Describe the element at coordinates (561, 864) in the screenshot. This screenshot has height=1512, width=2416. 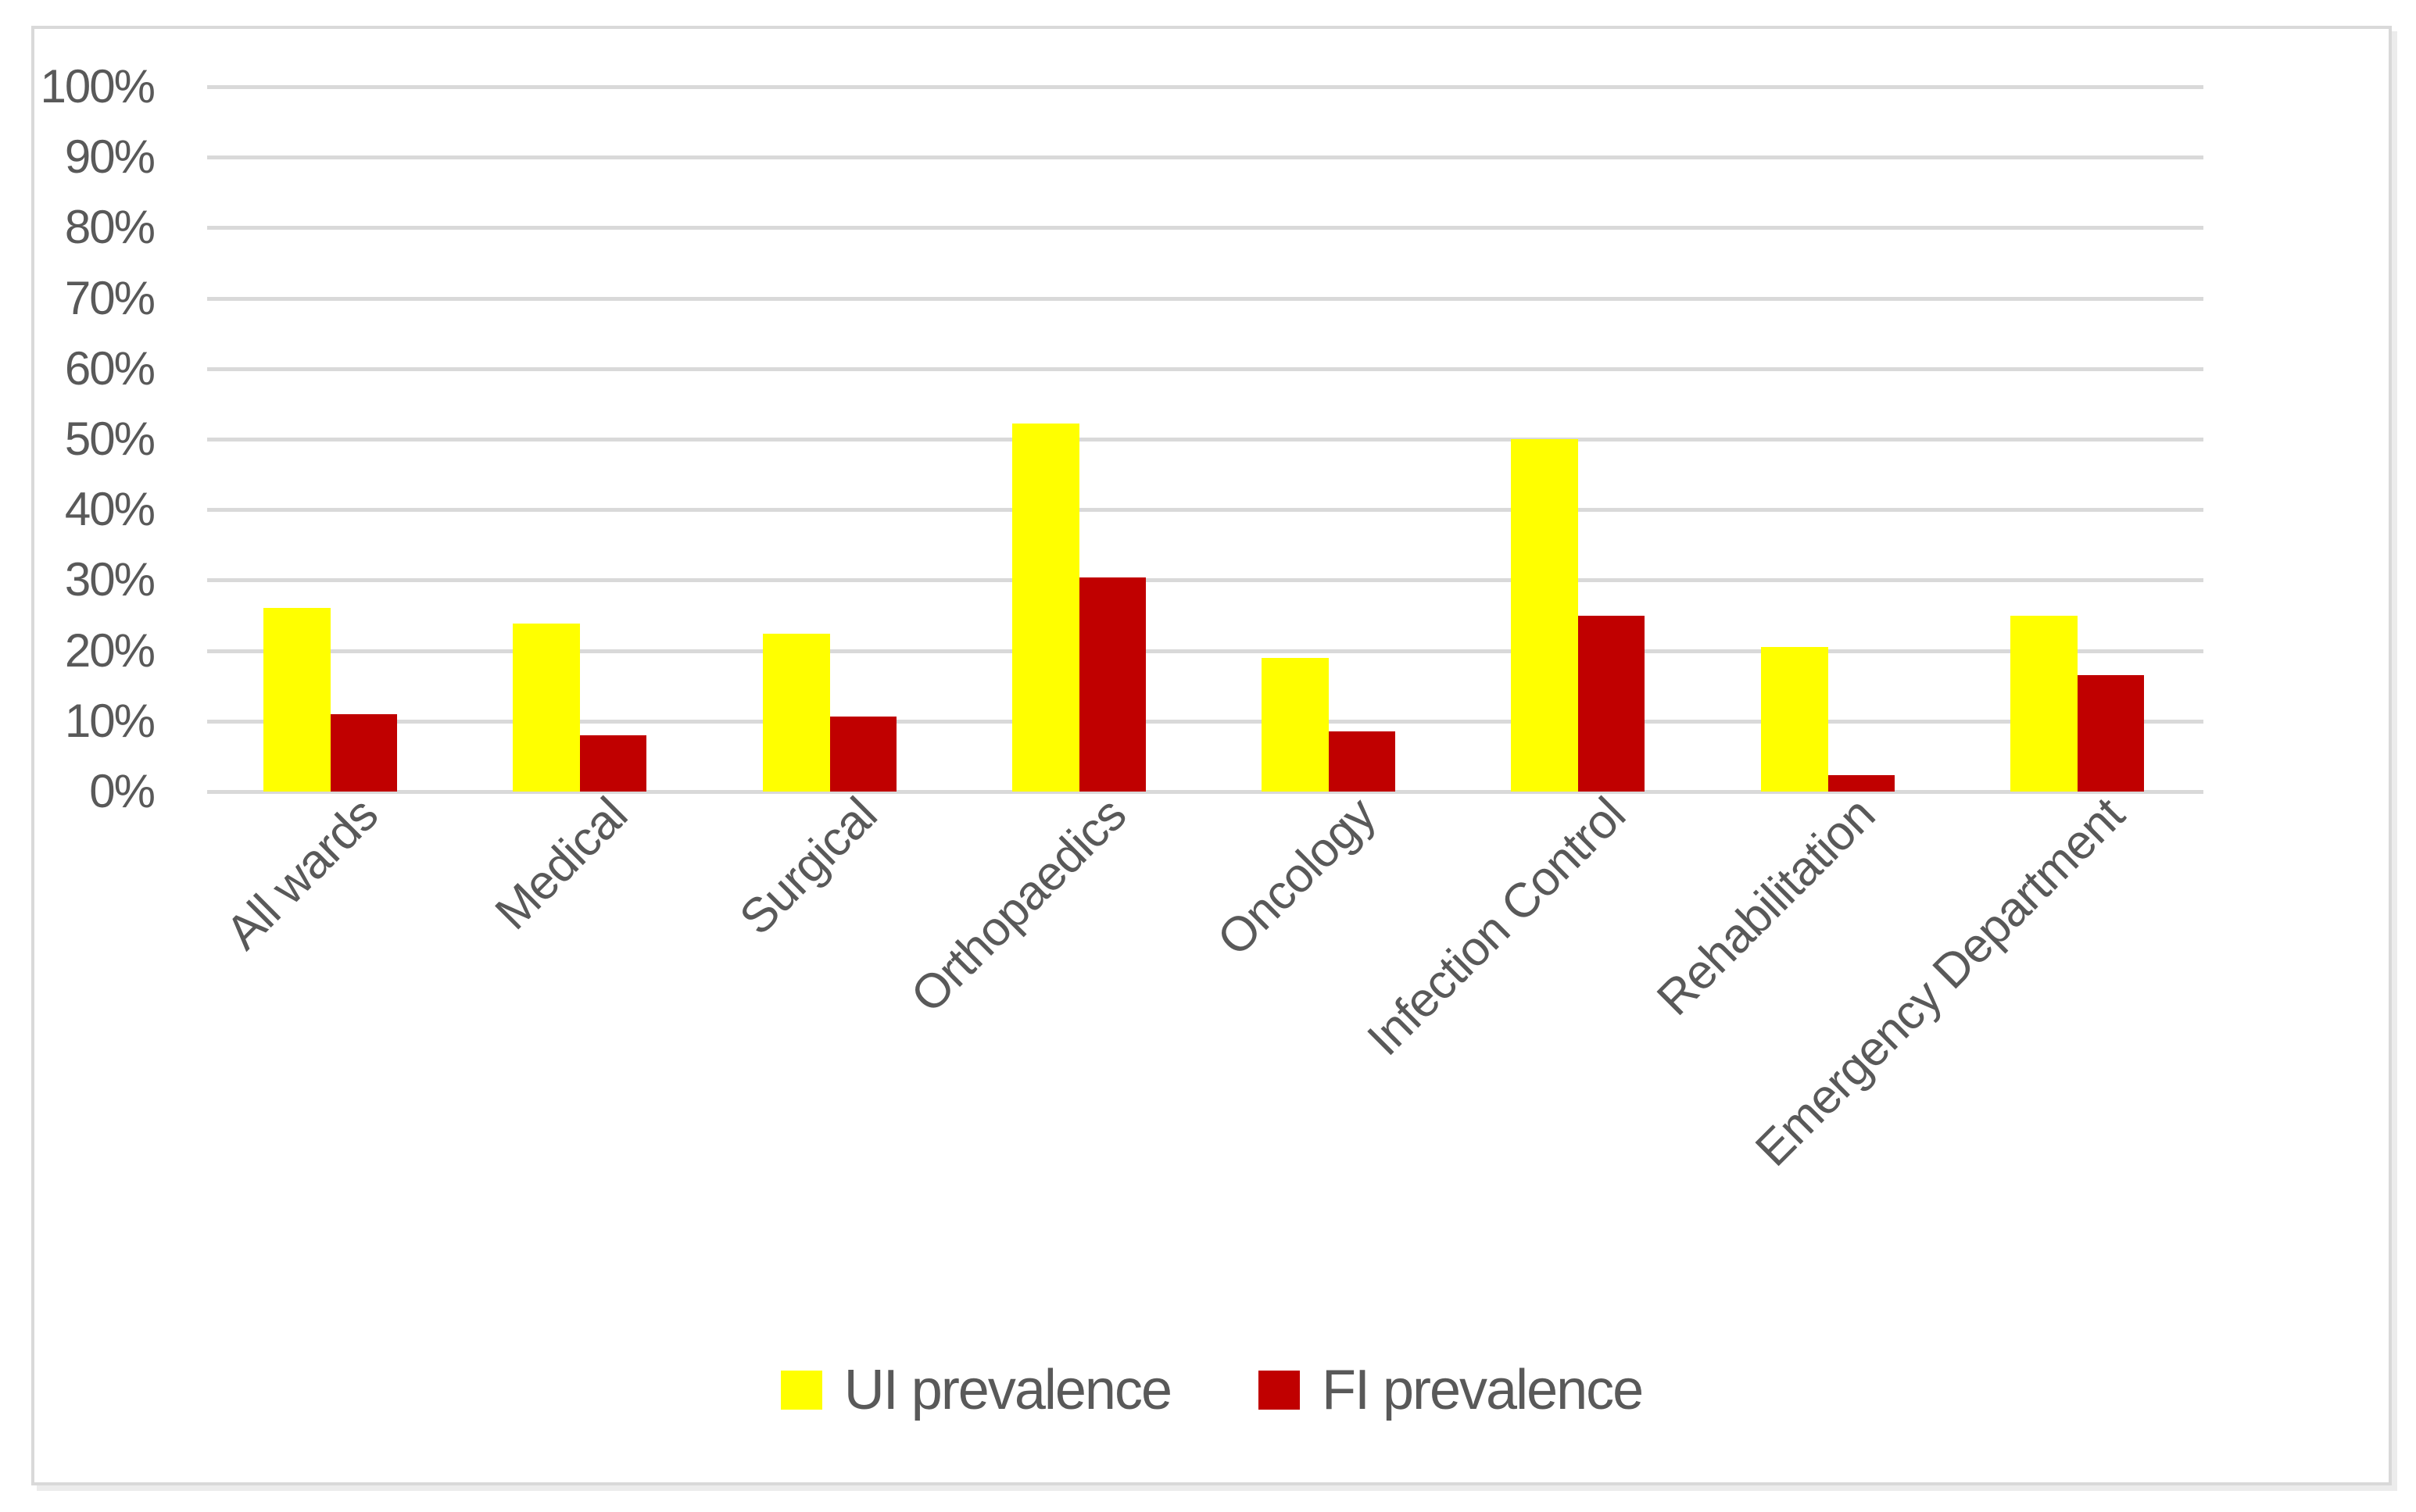
I see `x-axis-label: Medical` at that location.